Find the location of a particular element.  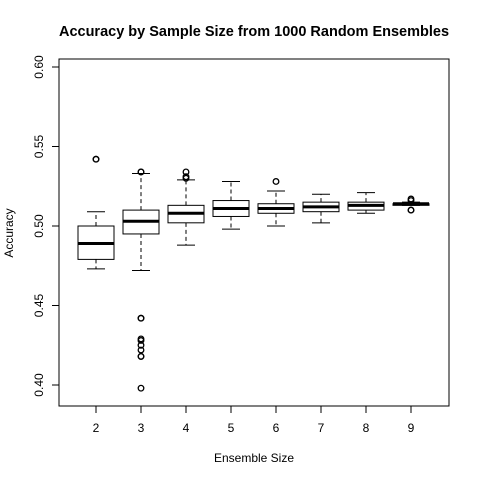

x-tick-label: 9 is located at coordinates (411, 428).